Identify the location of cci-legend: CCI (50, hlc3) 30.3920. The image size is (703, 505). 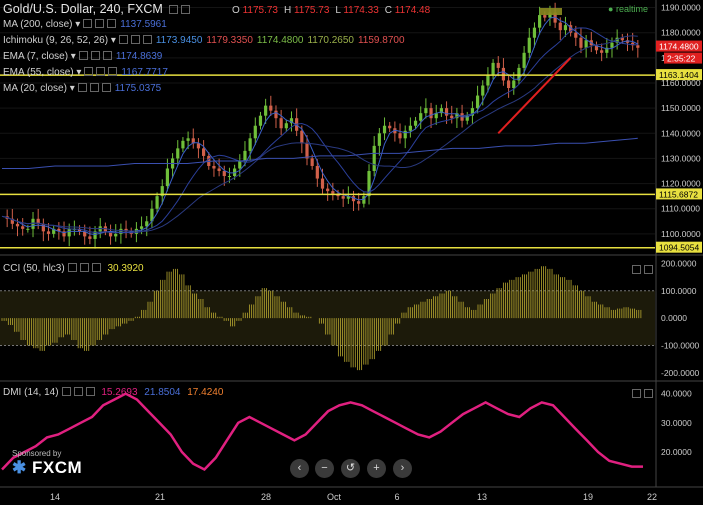
(73, 268).